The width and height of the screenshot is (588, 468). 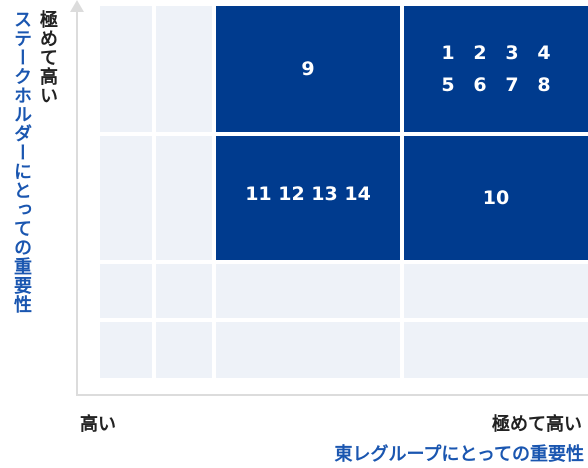 What do you see at coordinates (512, 53) in the screenshot?
I see `matrix-item: 3` at bounding box center [512, 53].